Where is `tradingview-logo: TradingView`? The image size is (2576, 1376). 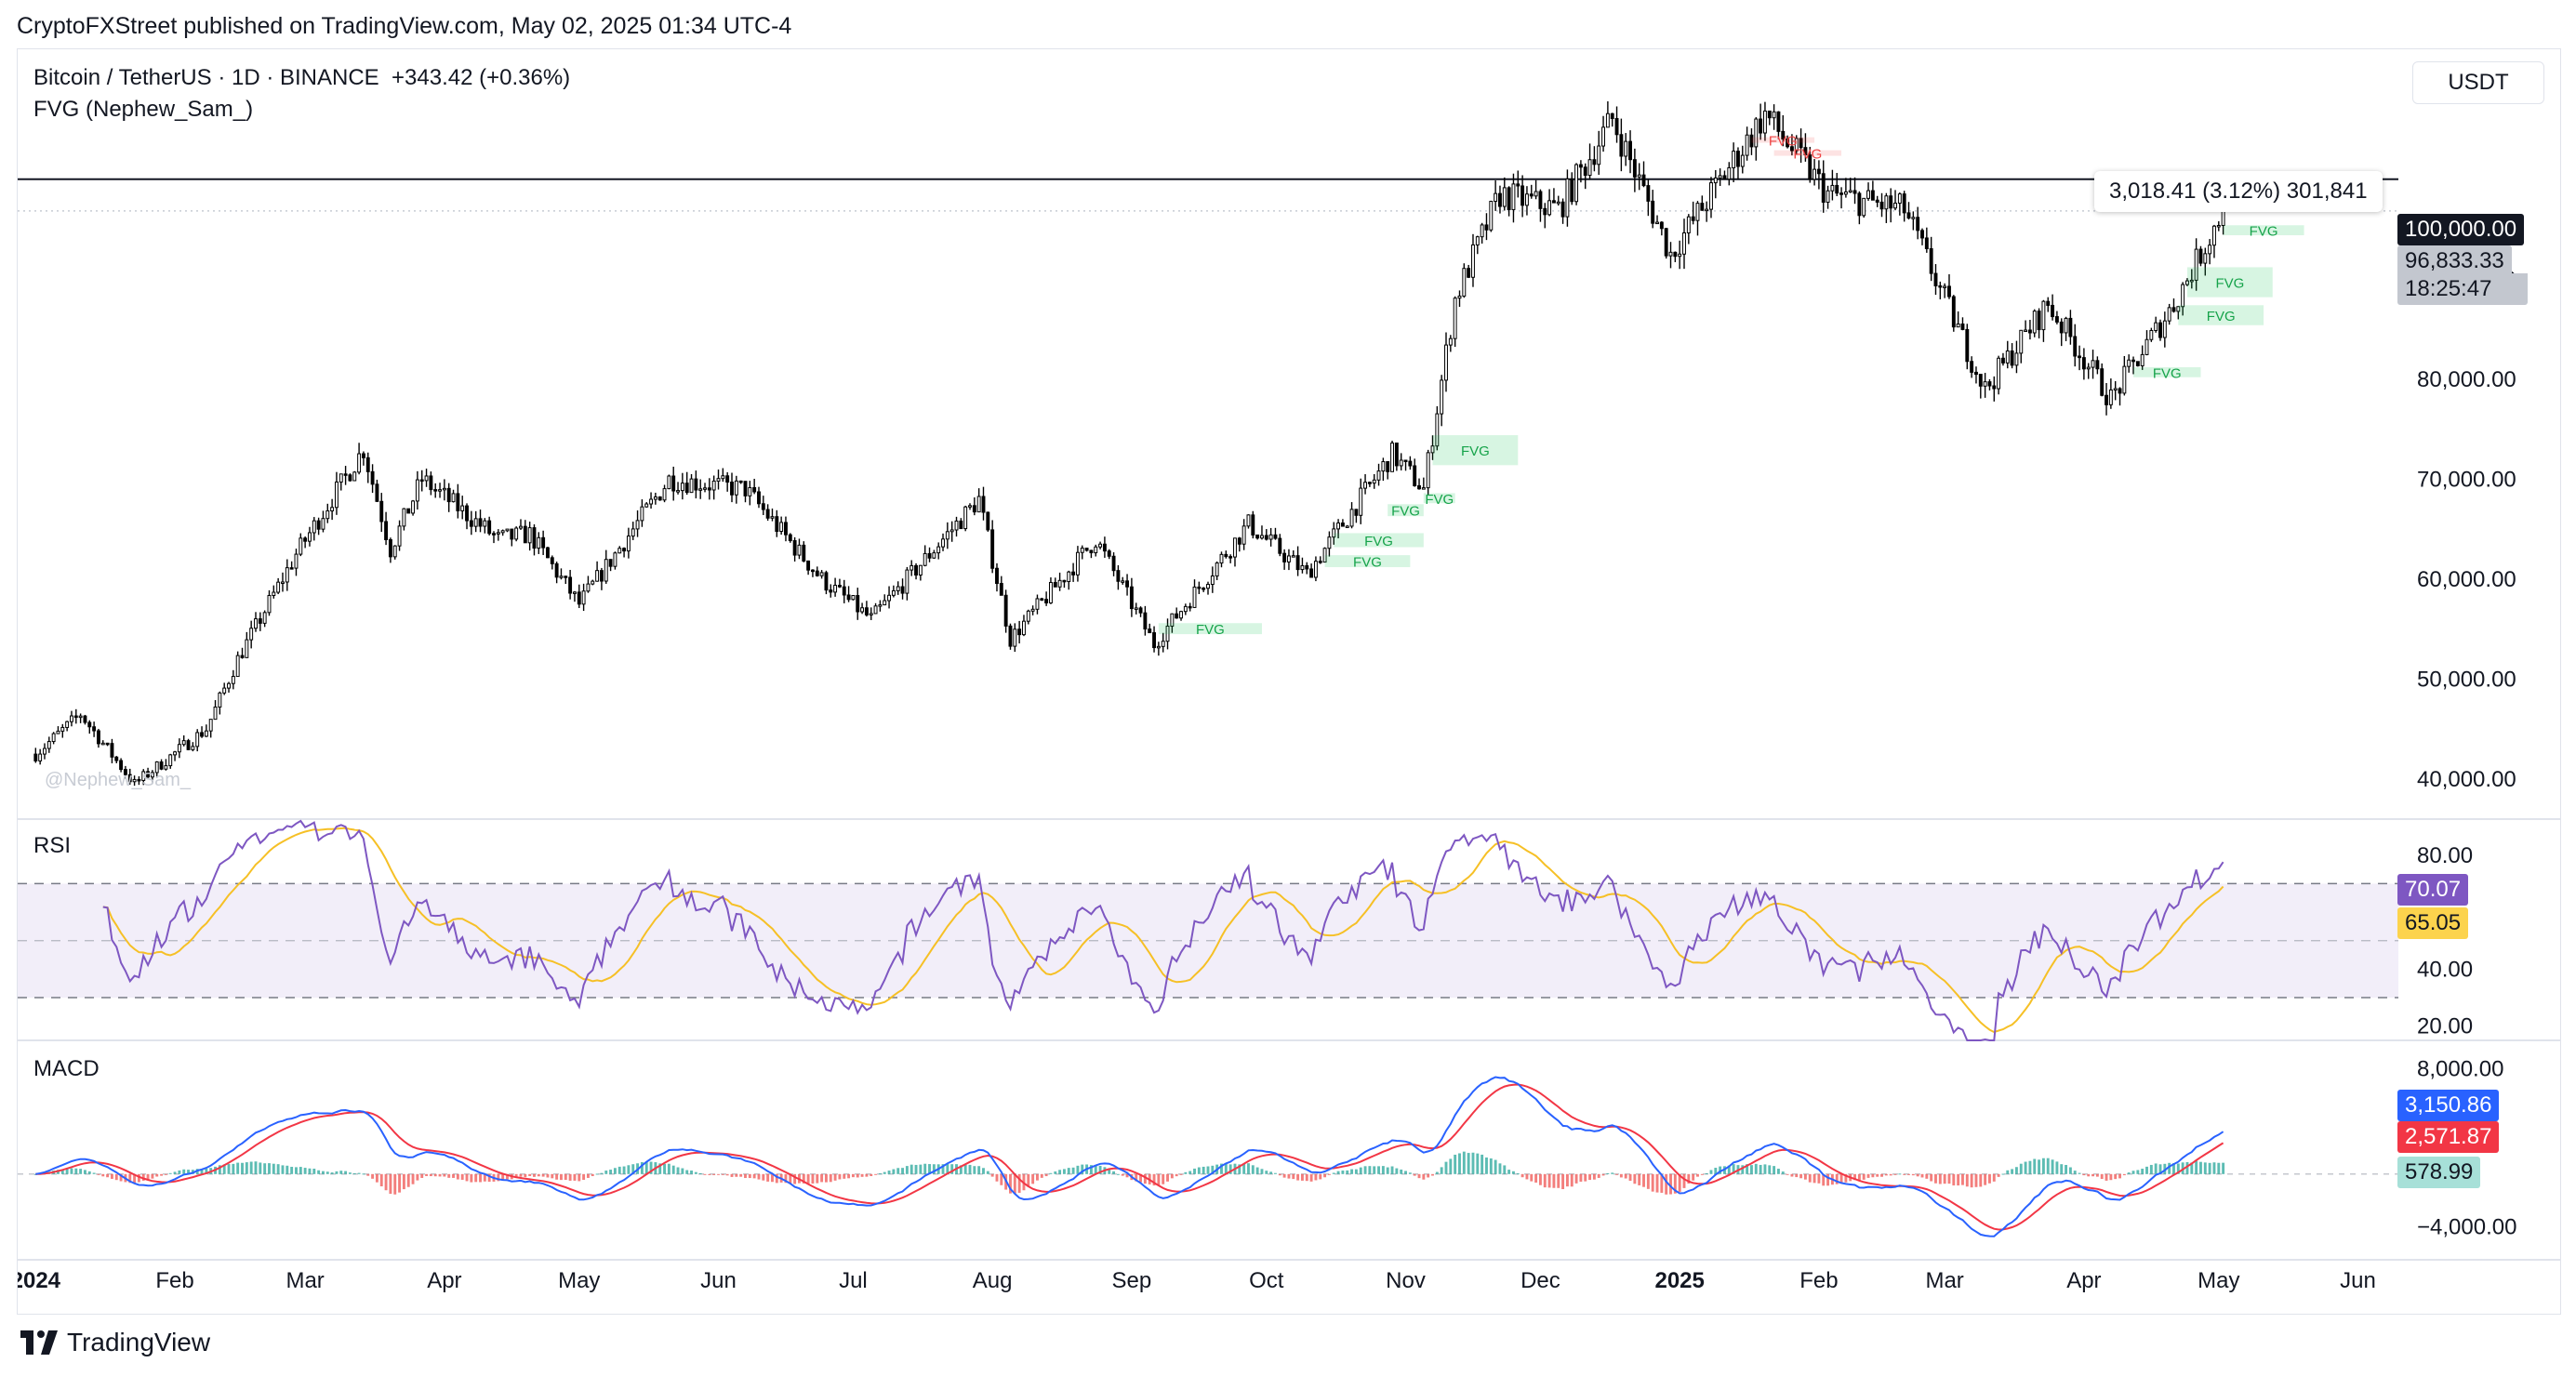
tradingview-logo: TradingView is located at coordinates (115, 1342).